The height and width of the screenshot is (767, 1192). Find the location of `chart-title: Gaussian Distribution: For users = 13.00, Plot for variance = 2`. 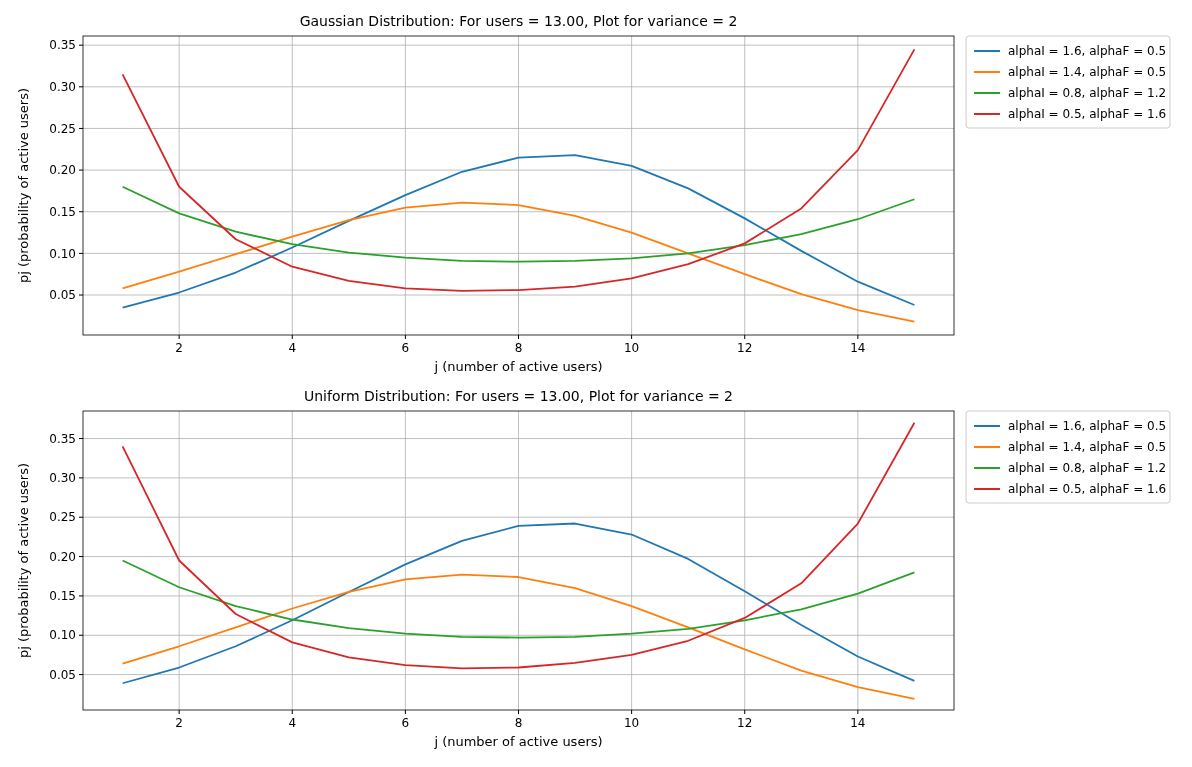

chart-title: Gaussian Distribution: For users = 13.00, Plot for variance = 2 is located at coordinates (518, 21).